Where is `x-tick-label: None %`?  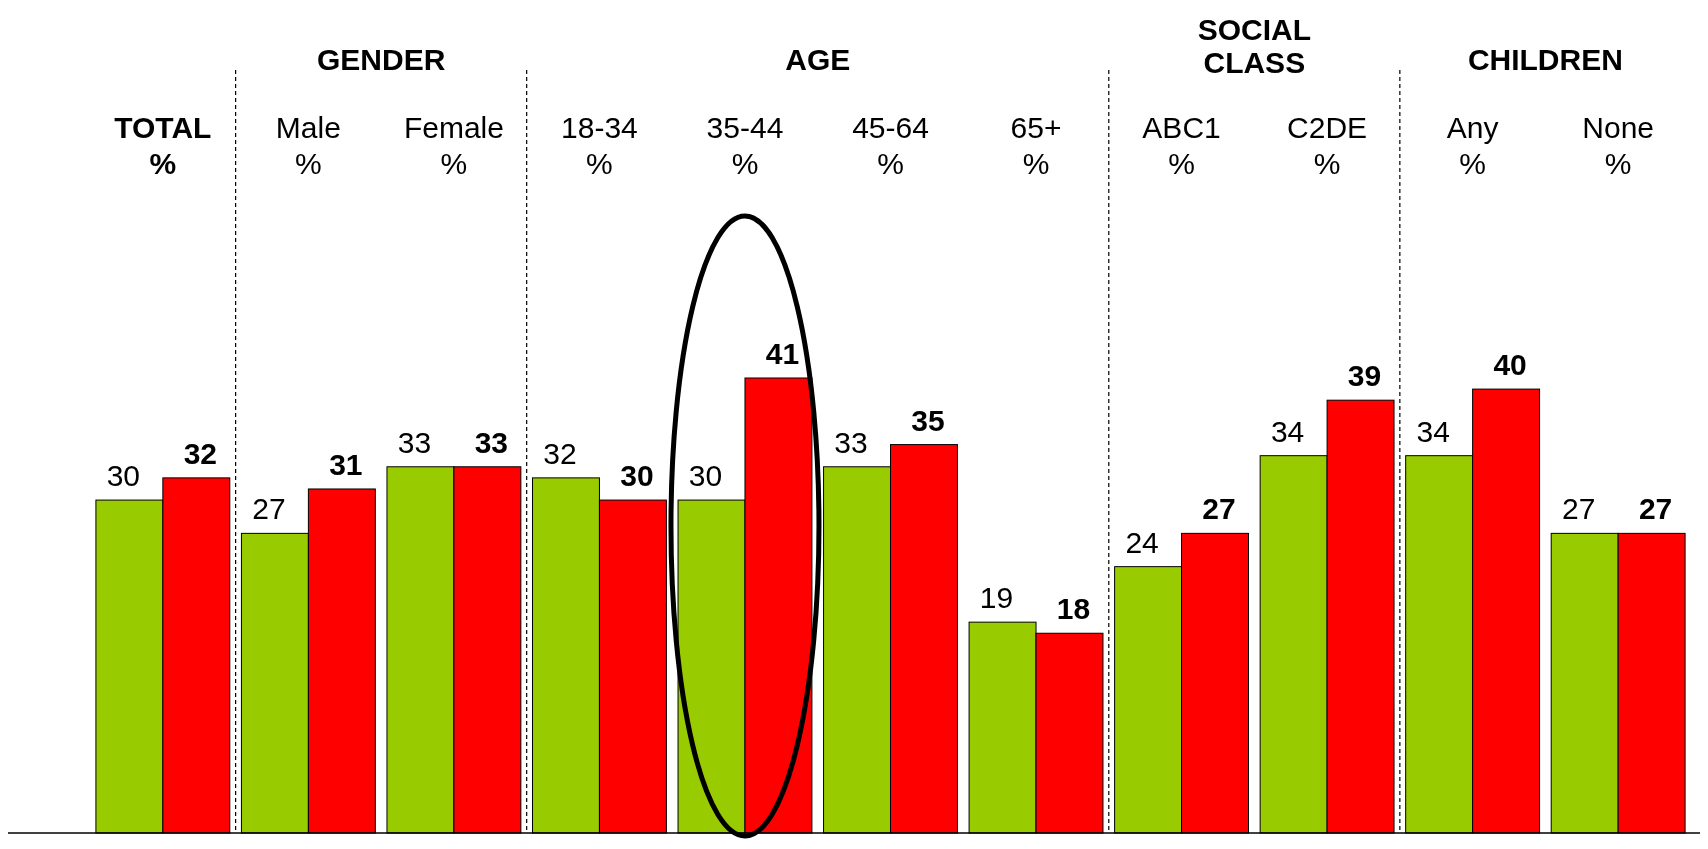 x-tick-label: None % is located at coordinates (1618, 145).